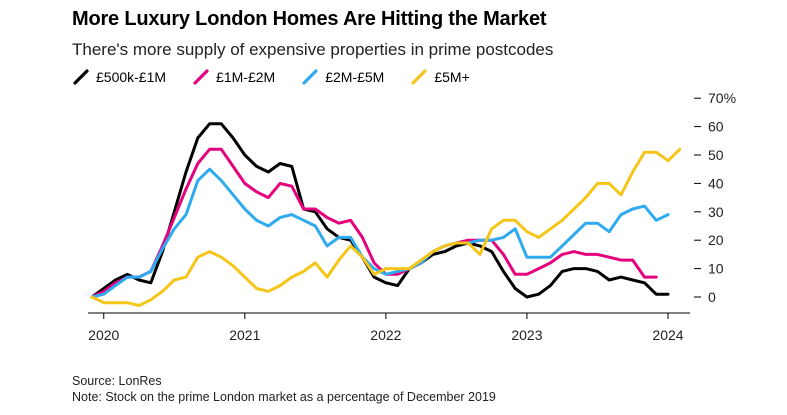 The image size is (787, 415). What do you see at coordinates (716, 212) in the screenshot?
I see `y-tick-label: 30` at bounding box center [716, 212].